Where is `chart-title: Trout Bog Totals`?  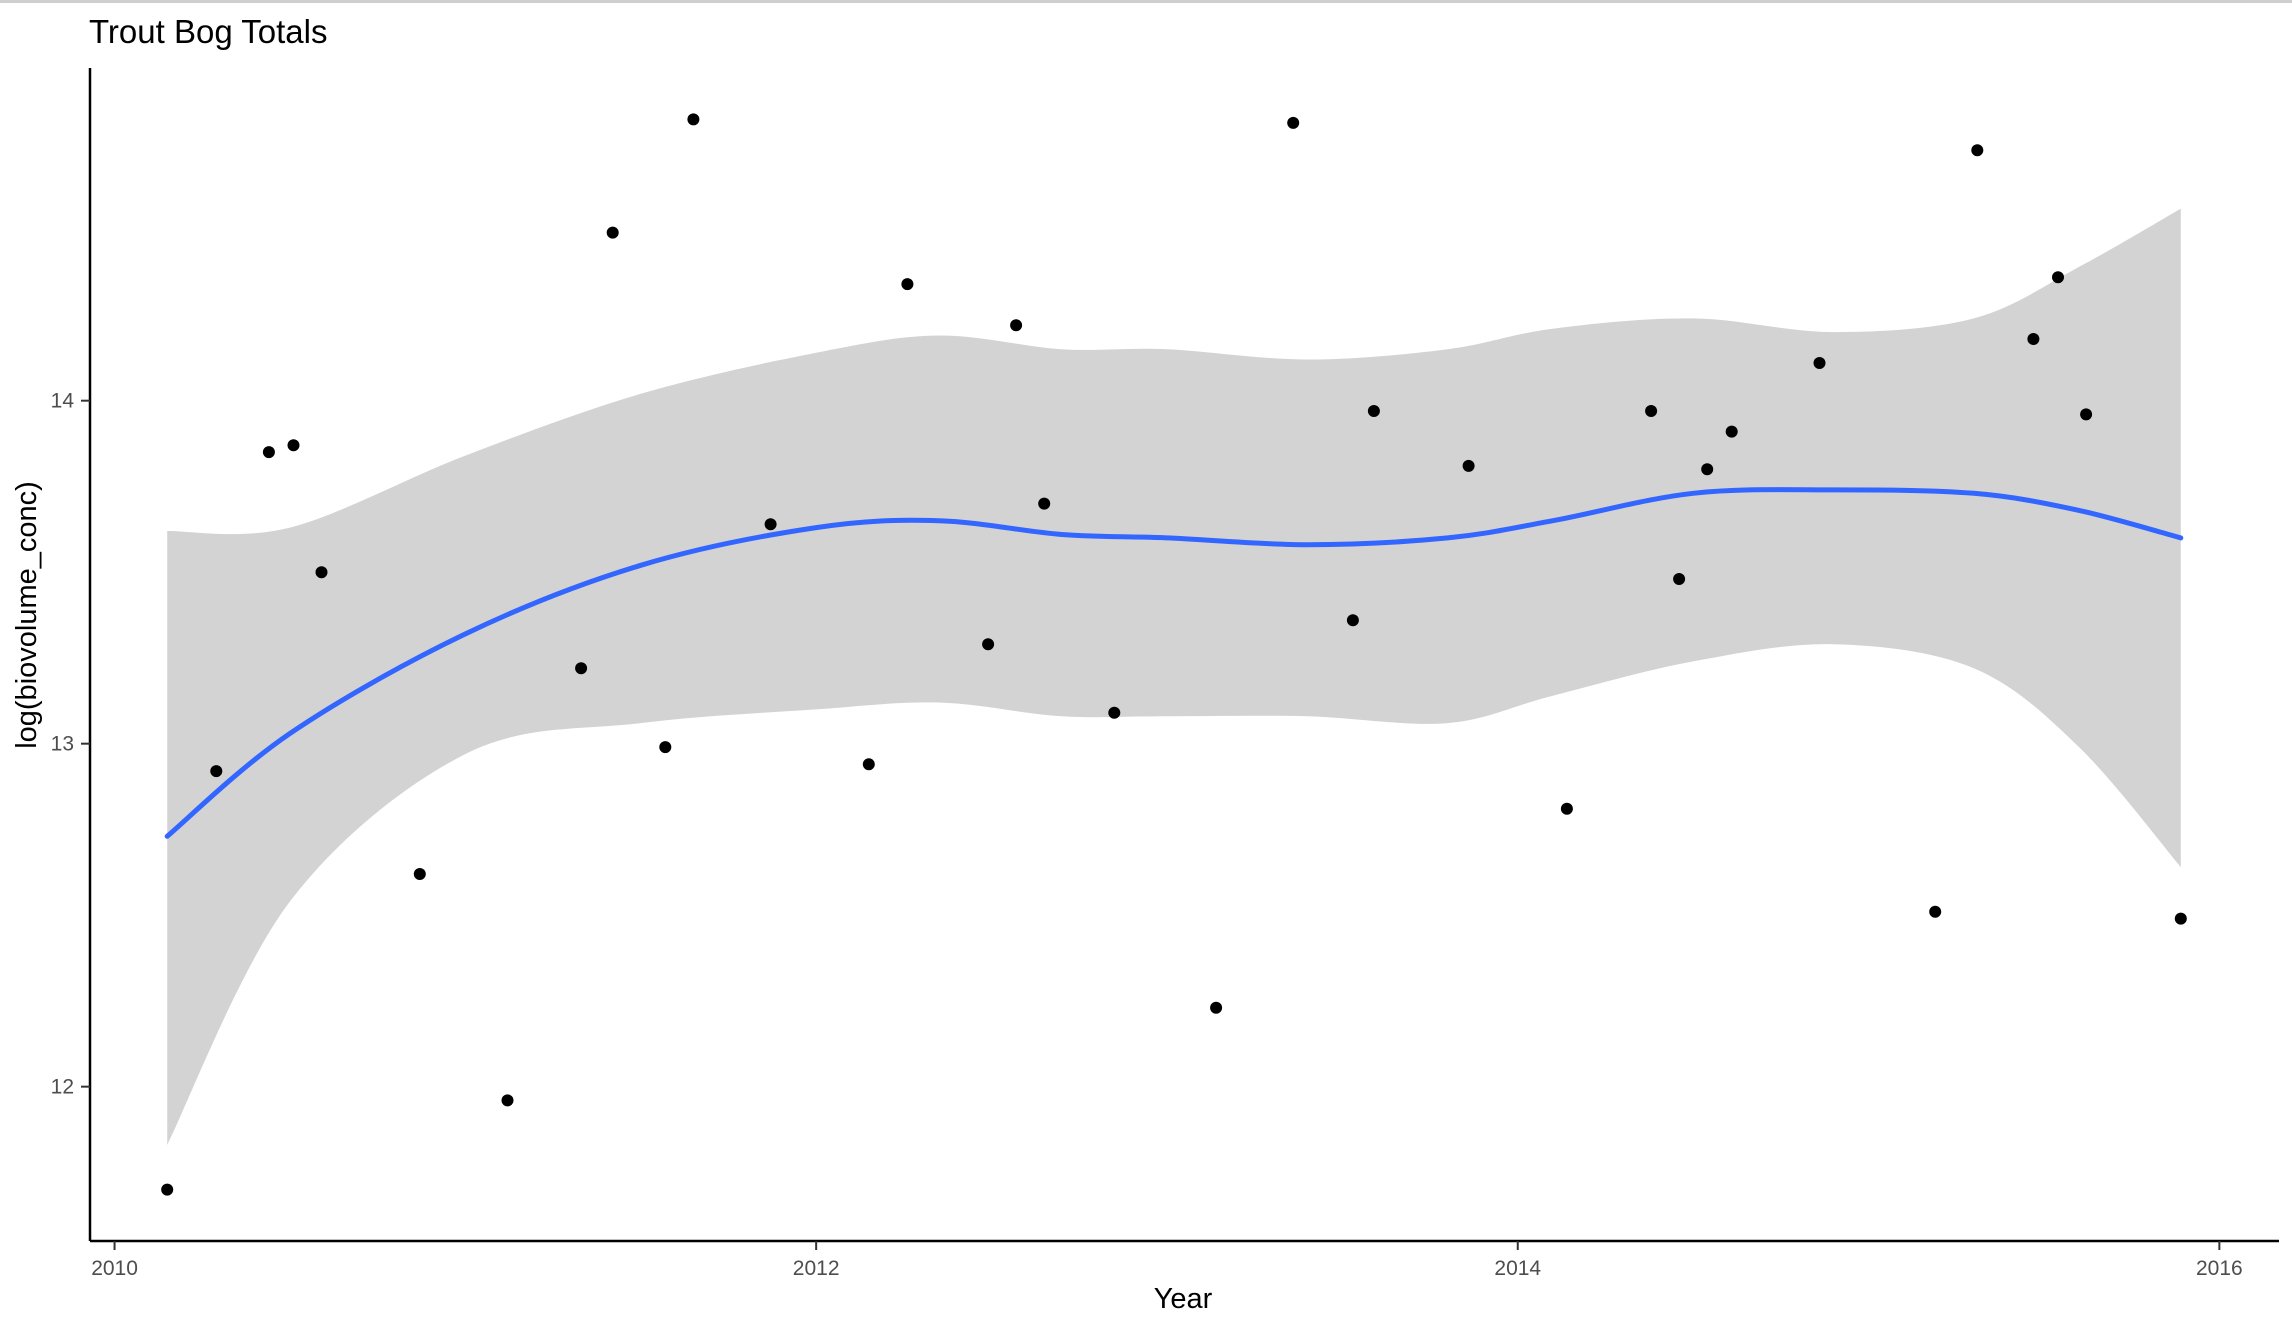 chart-title: Trout Bog Totals is located at coordinates (208, 31).